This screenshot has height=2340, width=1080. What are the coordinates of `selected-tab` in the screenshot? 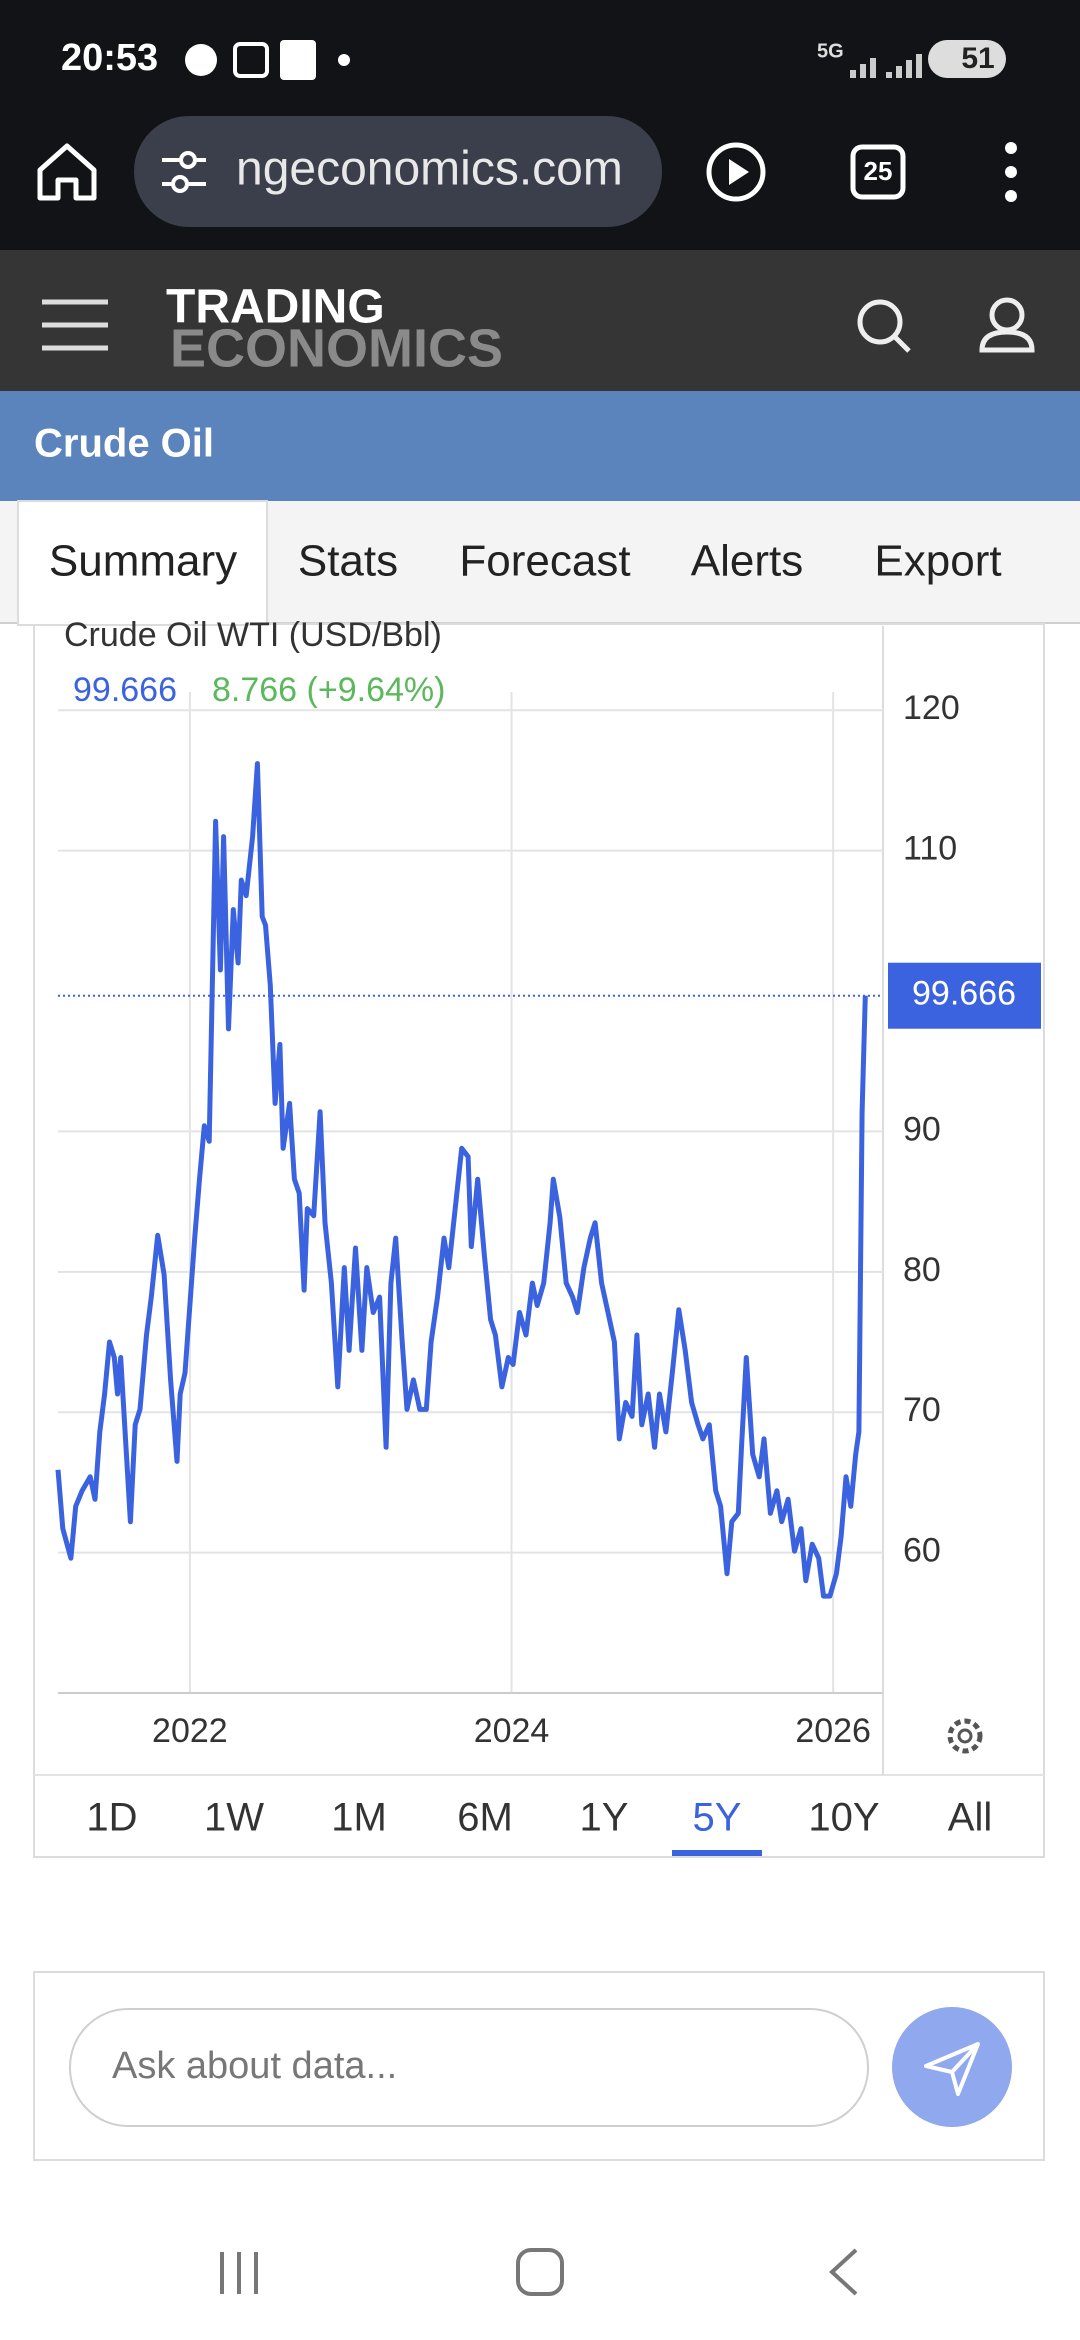 It's located at (142, 563).